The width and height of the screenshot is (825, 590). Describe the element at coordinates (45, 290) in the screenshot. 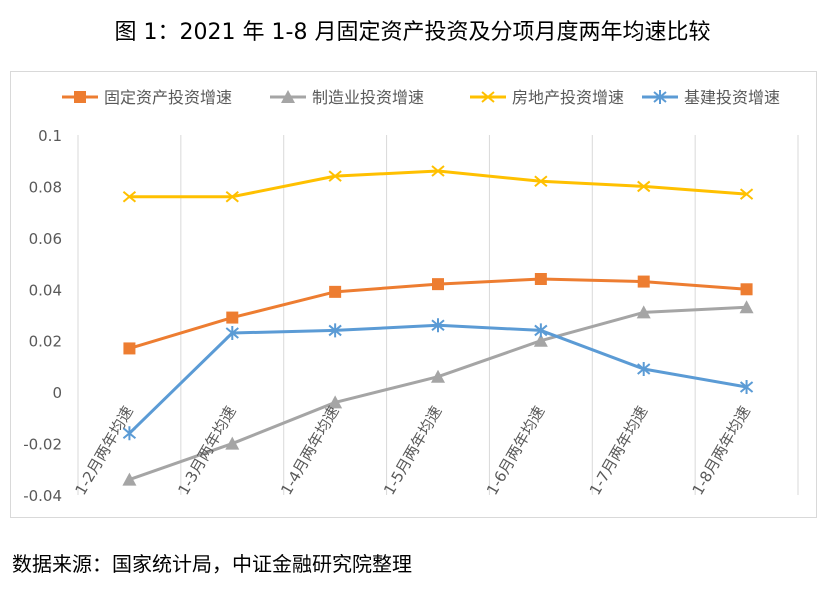

I see `y-tick-label: 0.04` at that location.